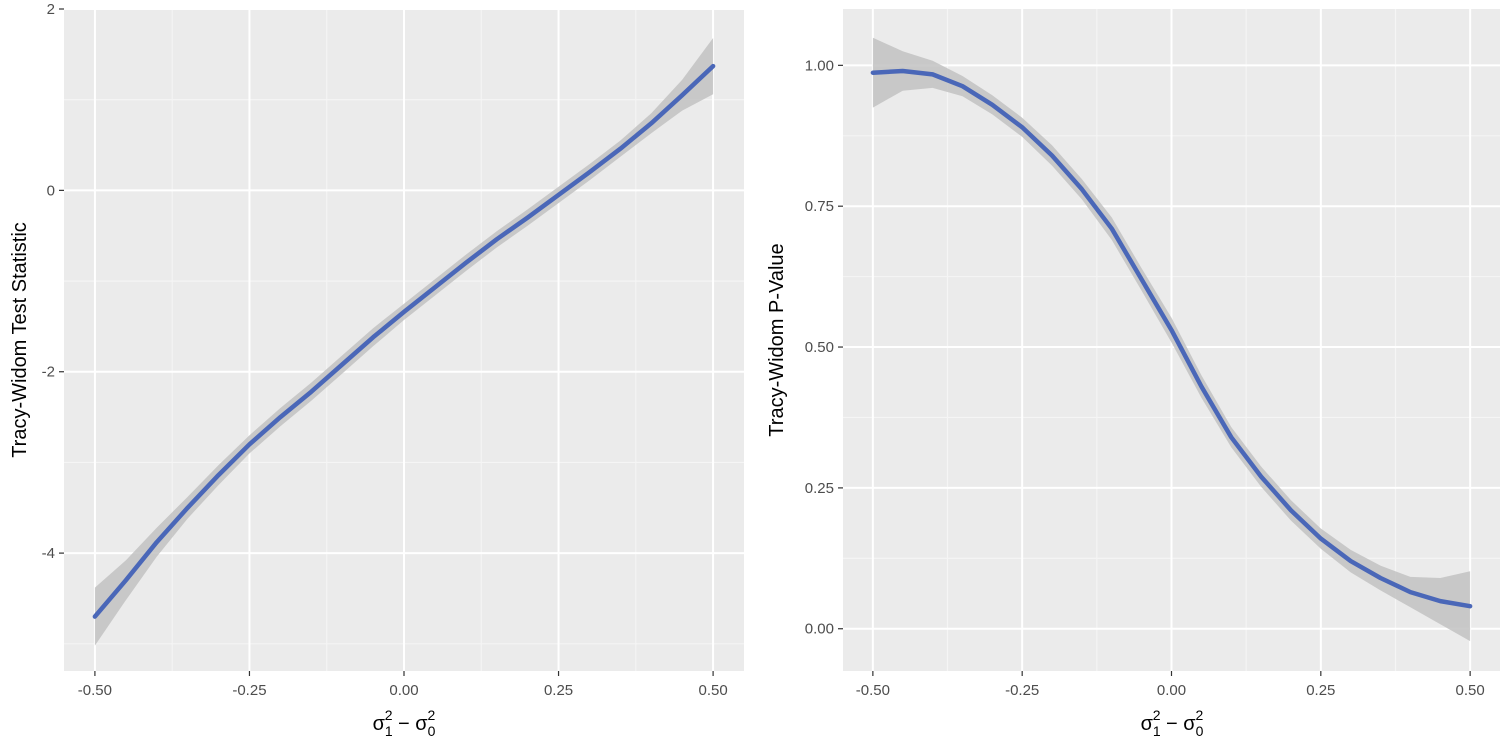 The height and width of the screenshot is (747, 1500). What do you see at coordinates (1172, 723) in the screenshot?
I see `p-value-x-axis-title: σ12 − σ02` at bounding box center [1172, 723].